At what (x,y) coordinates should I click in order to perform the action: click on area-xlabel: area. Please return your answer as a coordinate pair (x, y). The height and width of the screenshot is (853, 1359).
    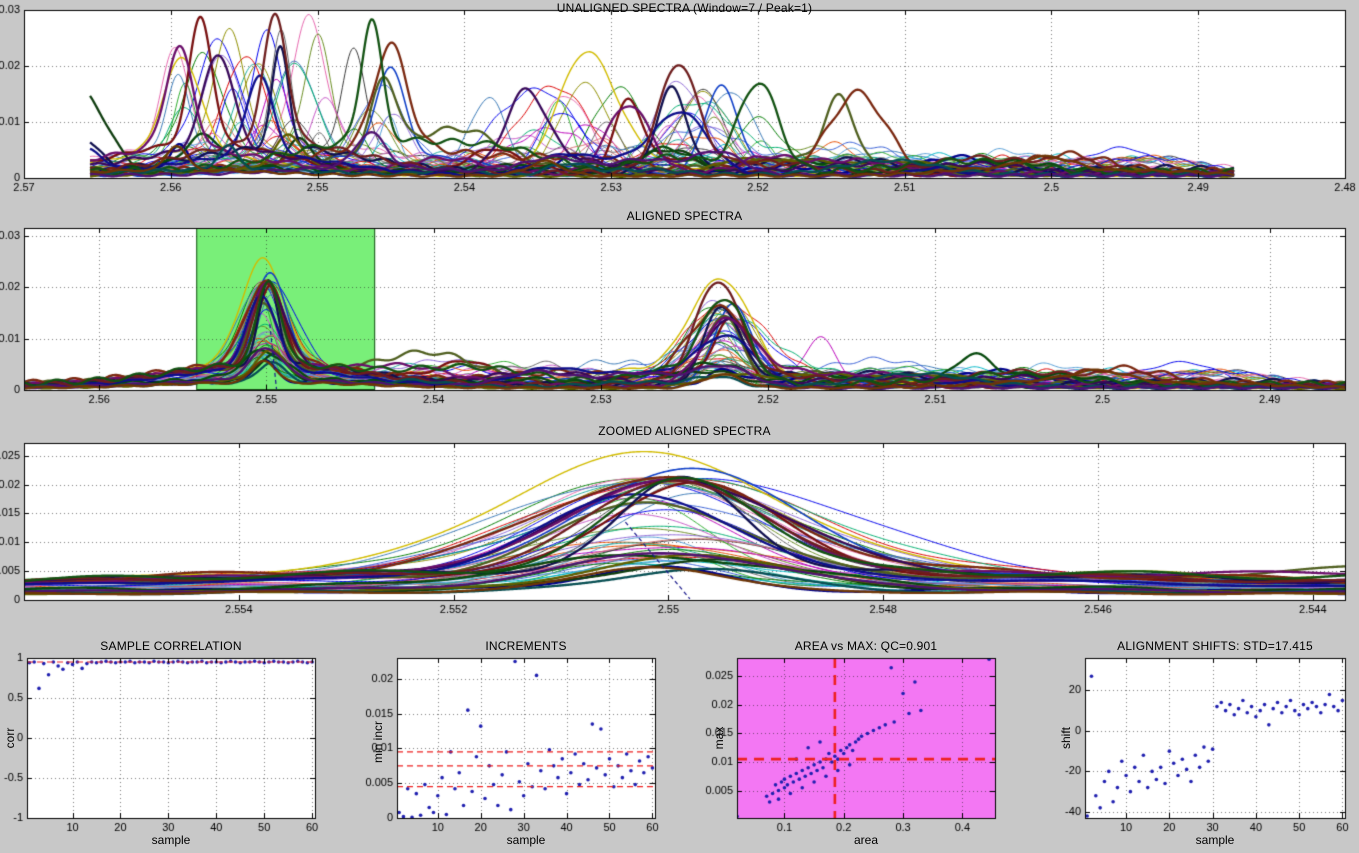
    Looking at the image, I should click on (866, 840).